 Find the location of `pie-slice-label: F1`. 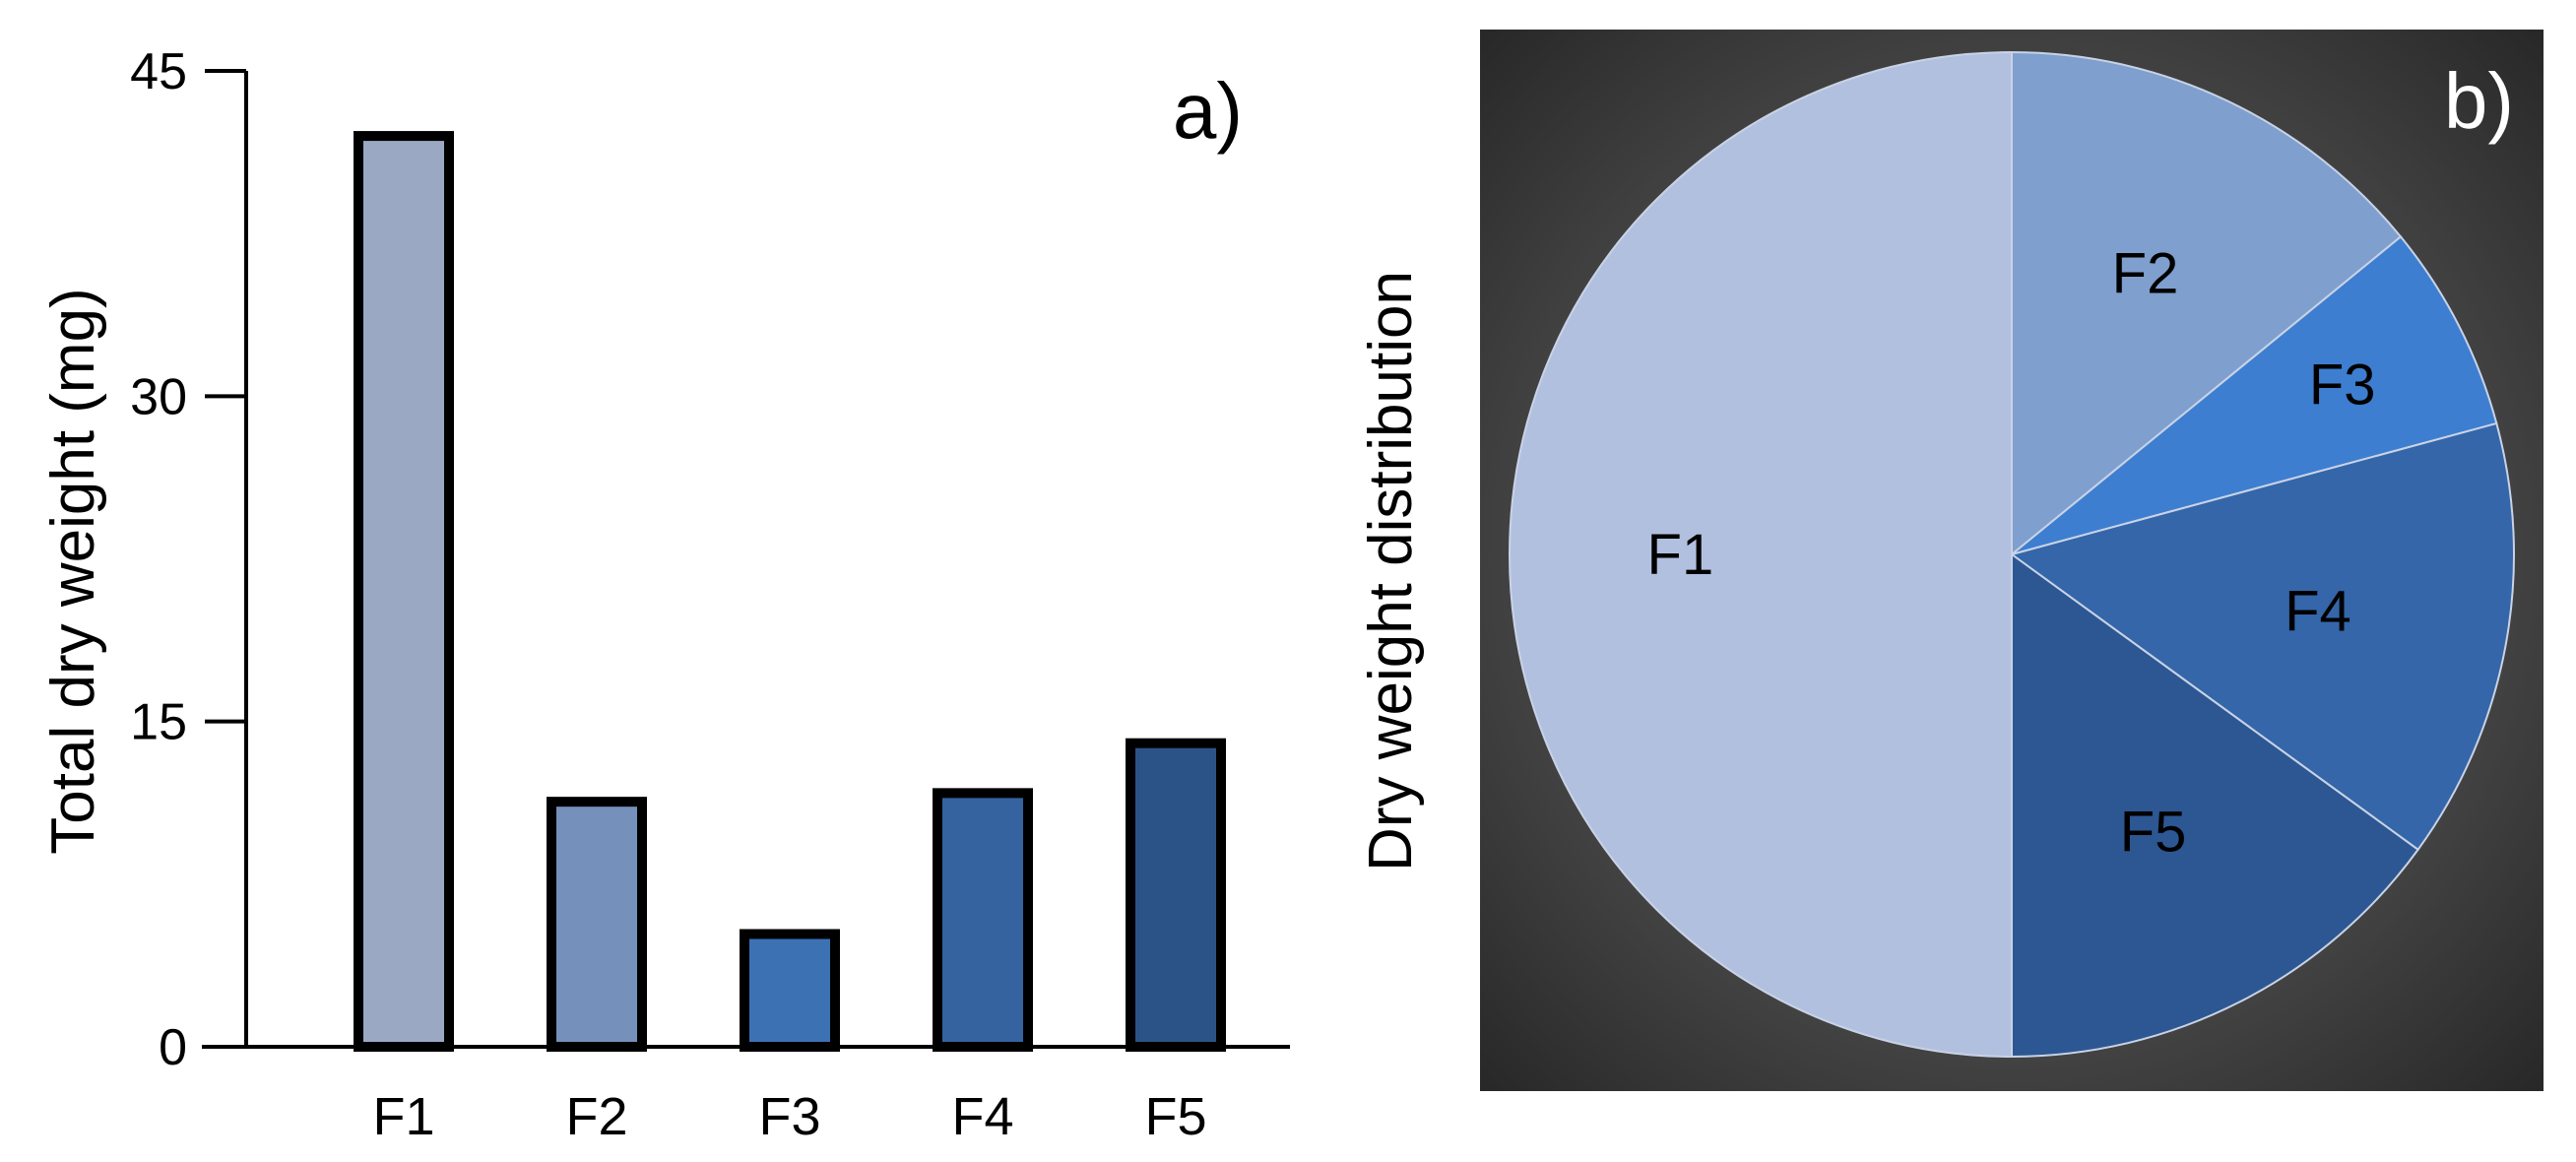

pie-slice-label: F1 is located at coordinates (1680, 555).